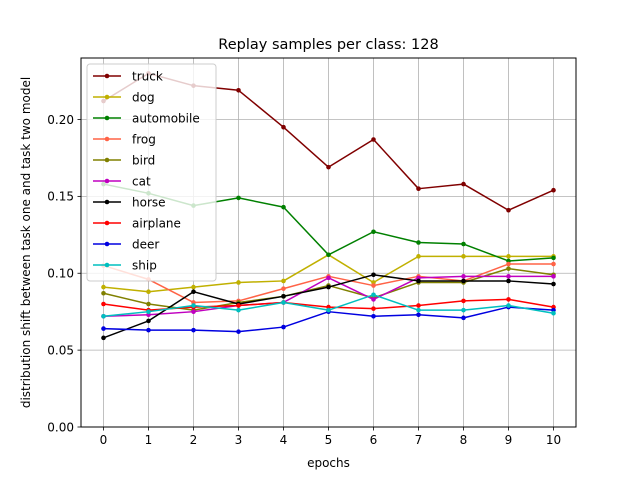 This screenshot has height=480, width=640. Describe the element at coordinates (60, 120) in the screenshot. I see `y-tick-label: 0.20` at that location.